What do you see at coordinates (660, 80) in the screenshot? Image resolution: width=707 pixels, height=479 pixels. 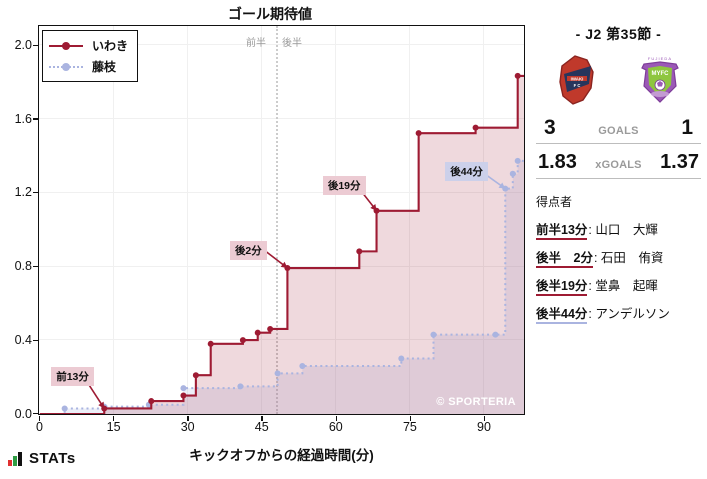 I see `away-team-crest-icon: FUJIEDA MYFC` at bounding box center [660, 80].